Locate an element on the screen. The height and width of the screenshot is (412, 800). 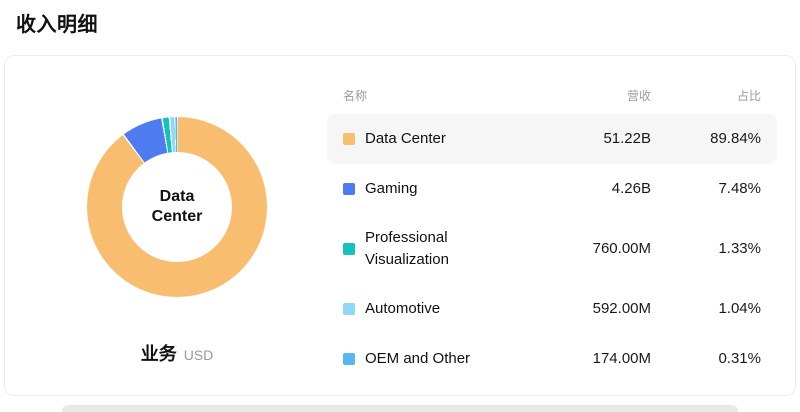
header-name: 名称 is located at coordinates (355, 95).